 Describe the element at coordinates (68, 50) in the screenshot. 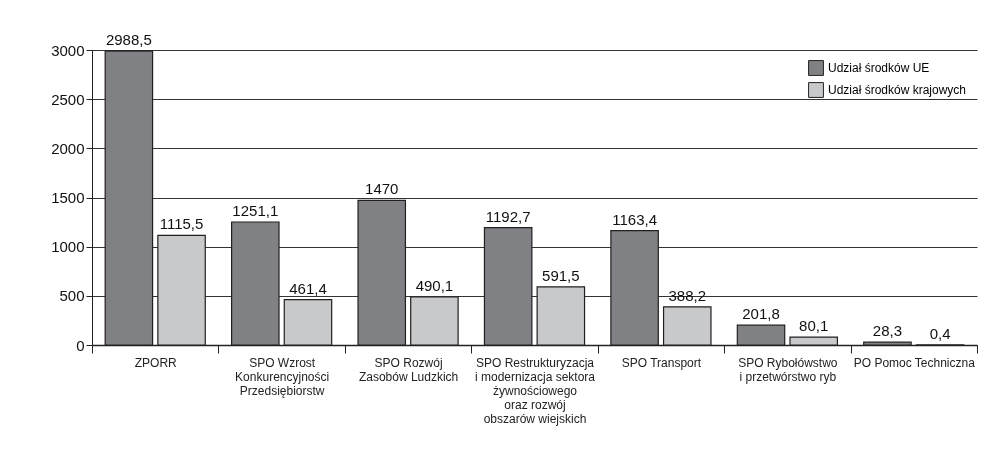

I see `y-tick-label: 3000` at that location.